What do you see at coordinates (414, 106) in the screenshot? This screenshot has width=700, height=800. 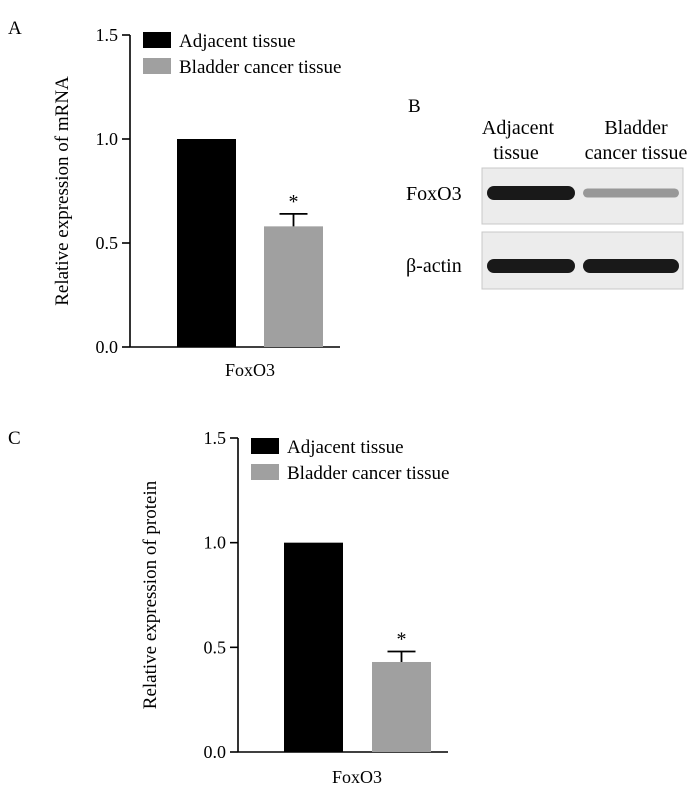 I see `panel-label-b: B` at bounding box center [414, 106].